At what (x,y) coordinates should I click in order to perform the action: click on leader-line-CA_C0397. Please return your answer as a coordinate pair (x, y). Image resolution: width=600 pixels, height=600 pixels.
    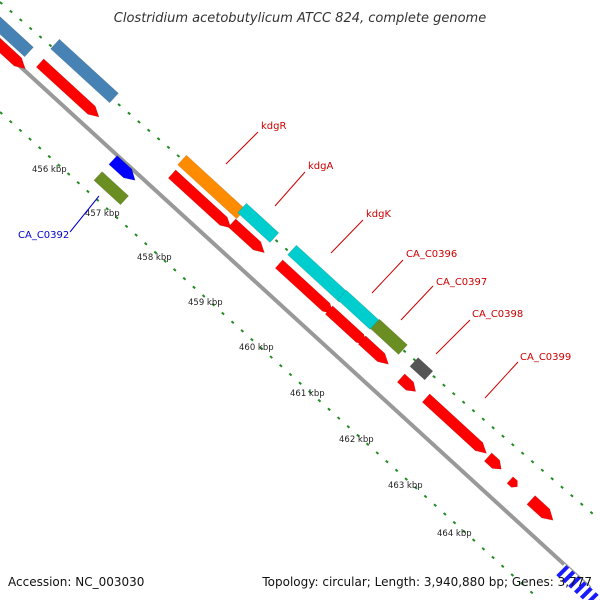
    Looking at the image, I should click on (417, 303).